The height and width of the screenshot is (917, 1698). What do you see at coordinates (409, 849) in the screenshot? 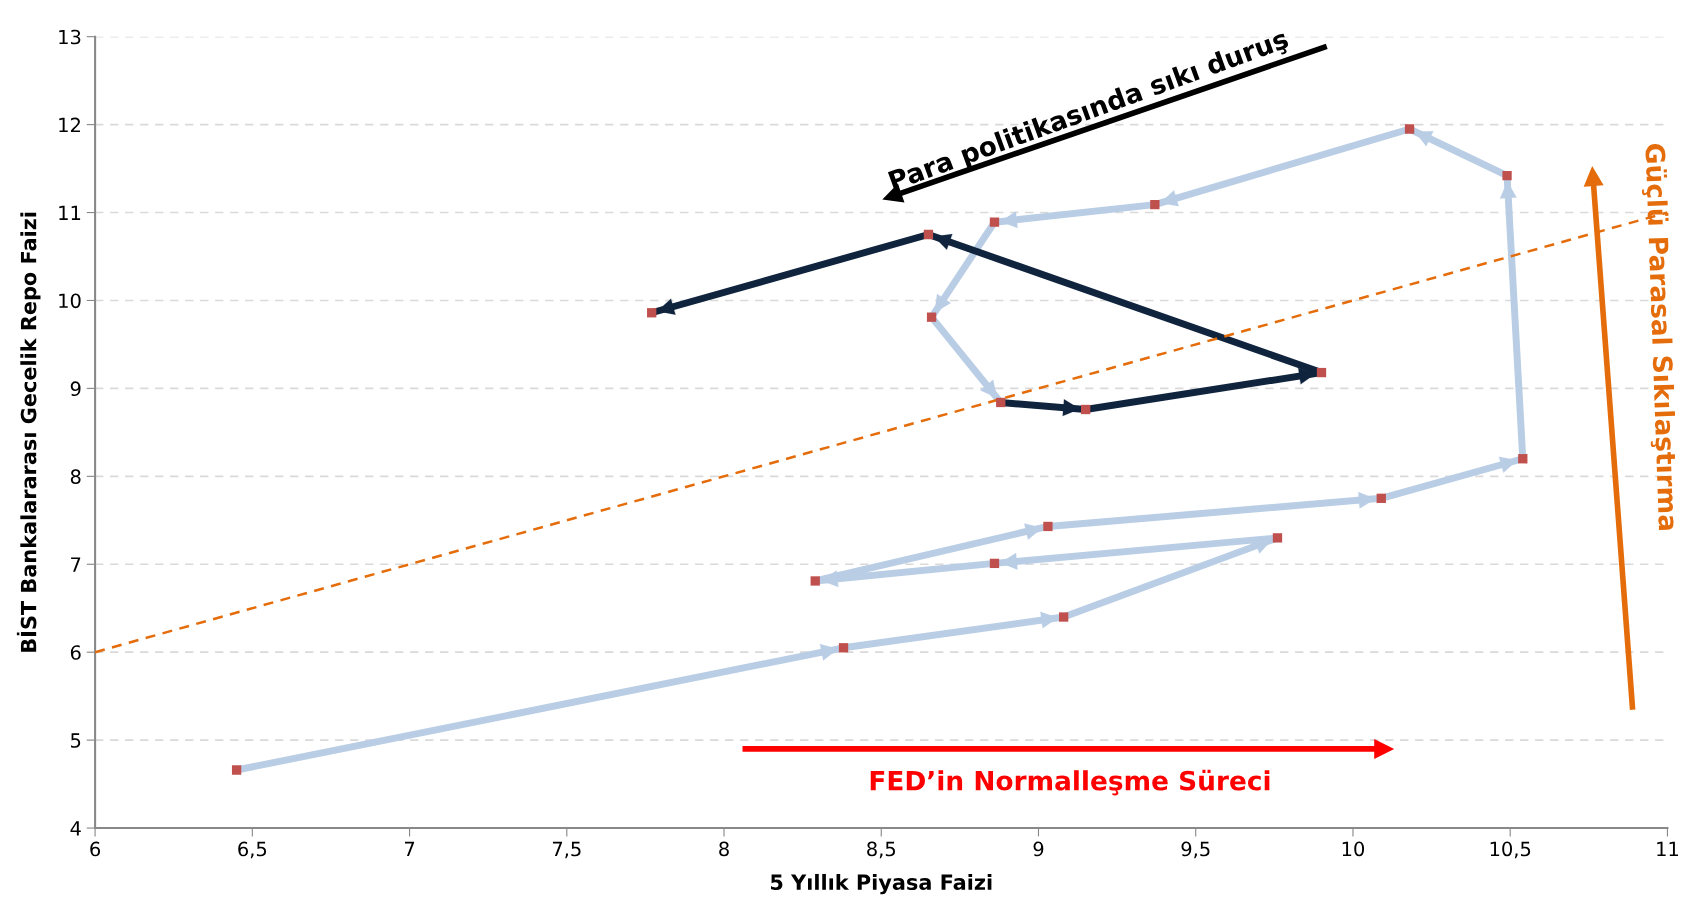
I see `x-tick-label: 7` at bounding box center [409, 849].